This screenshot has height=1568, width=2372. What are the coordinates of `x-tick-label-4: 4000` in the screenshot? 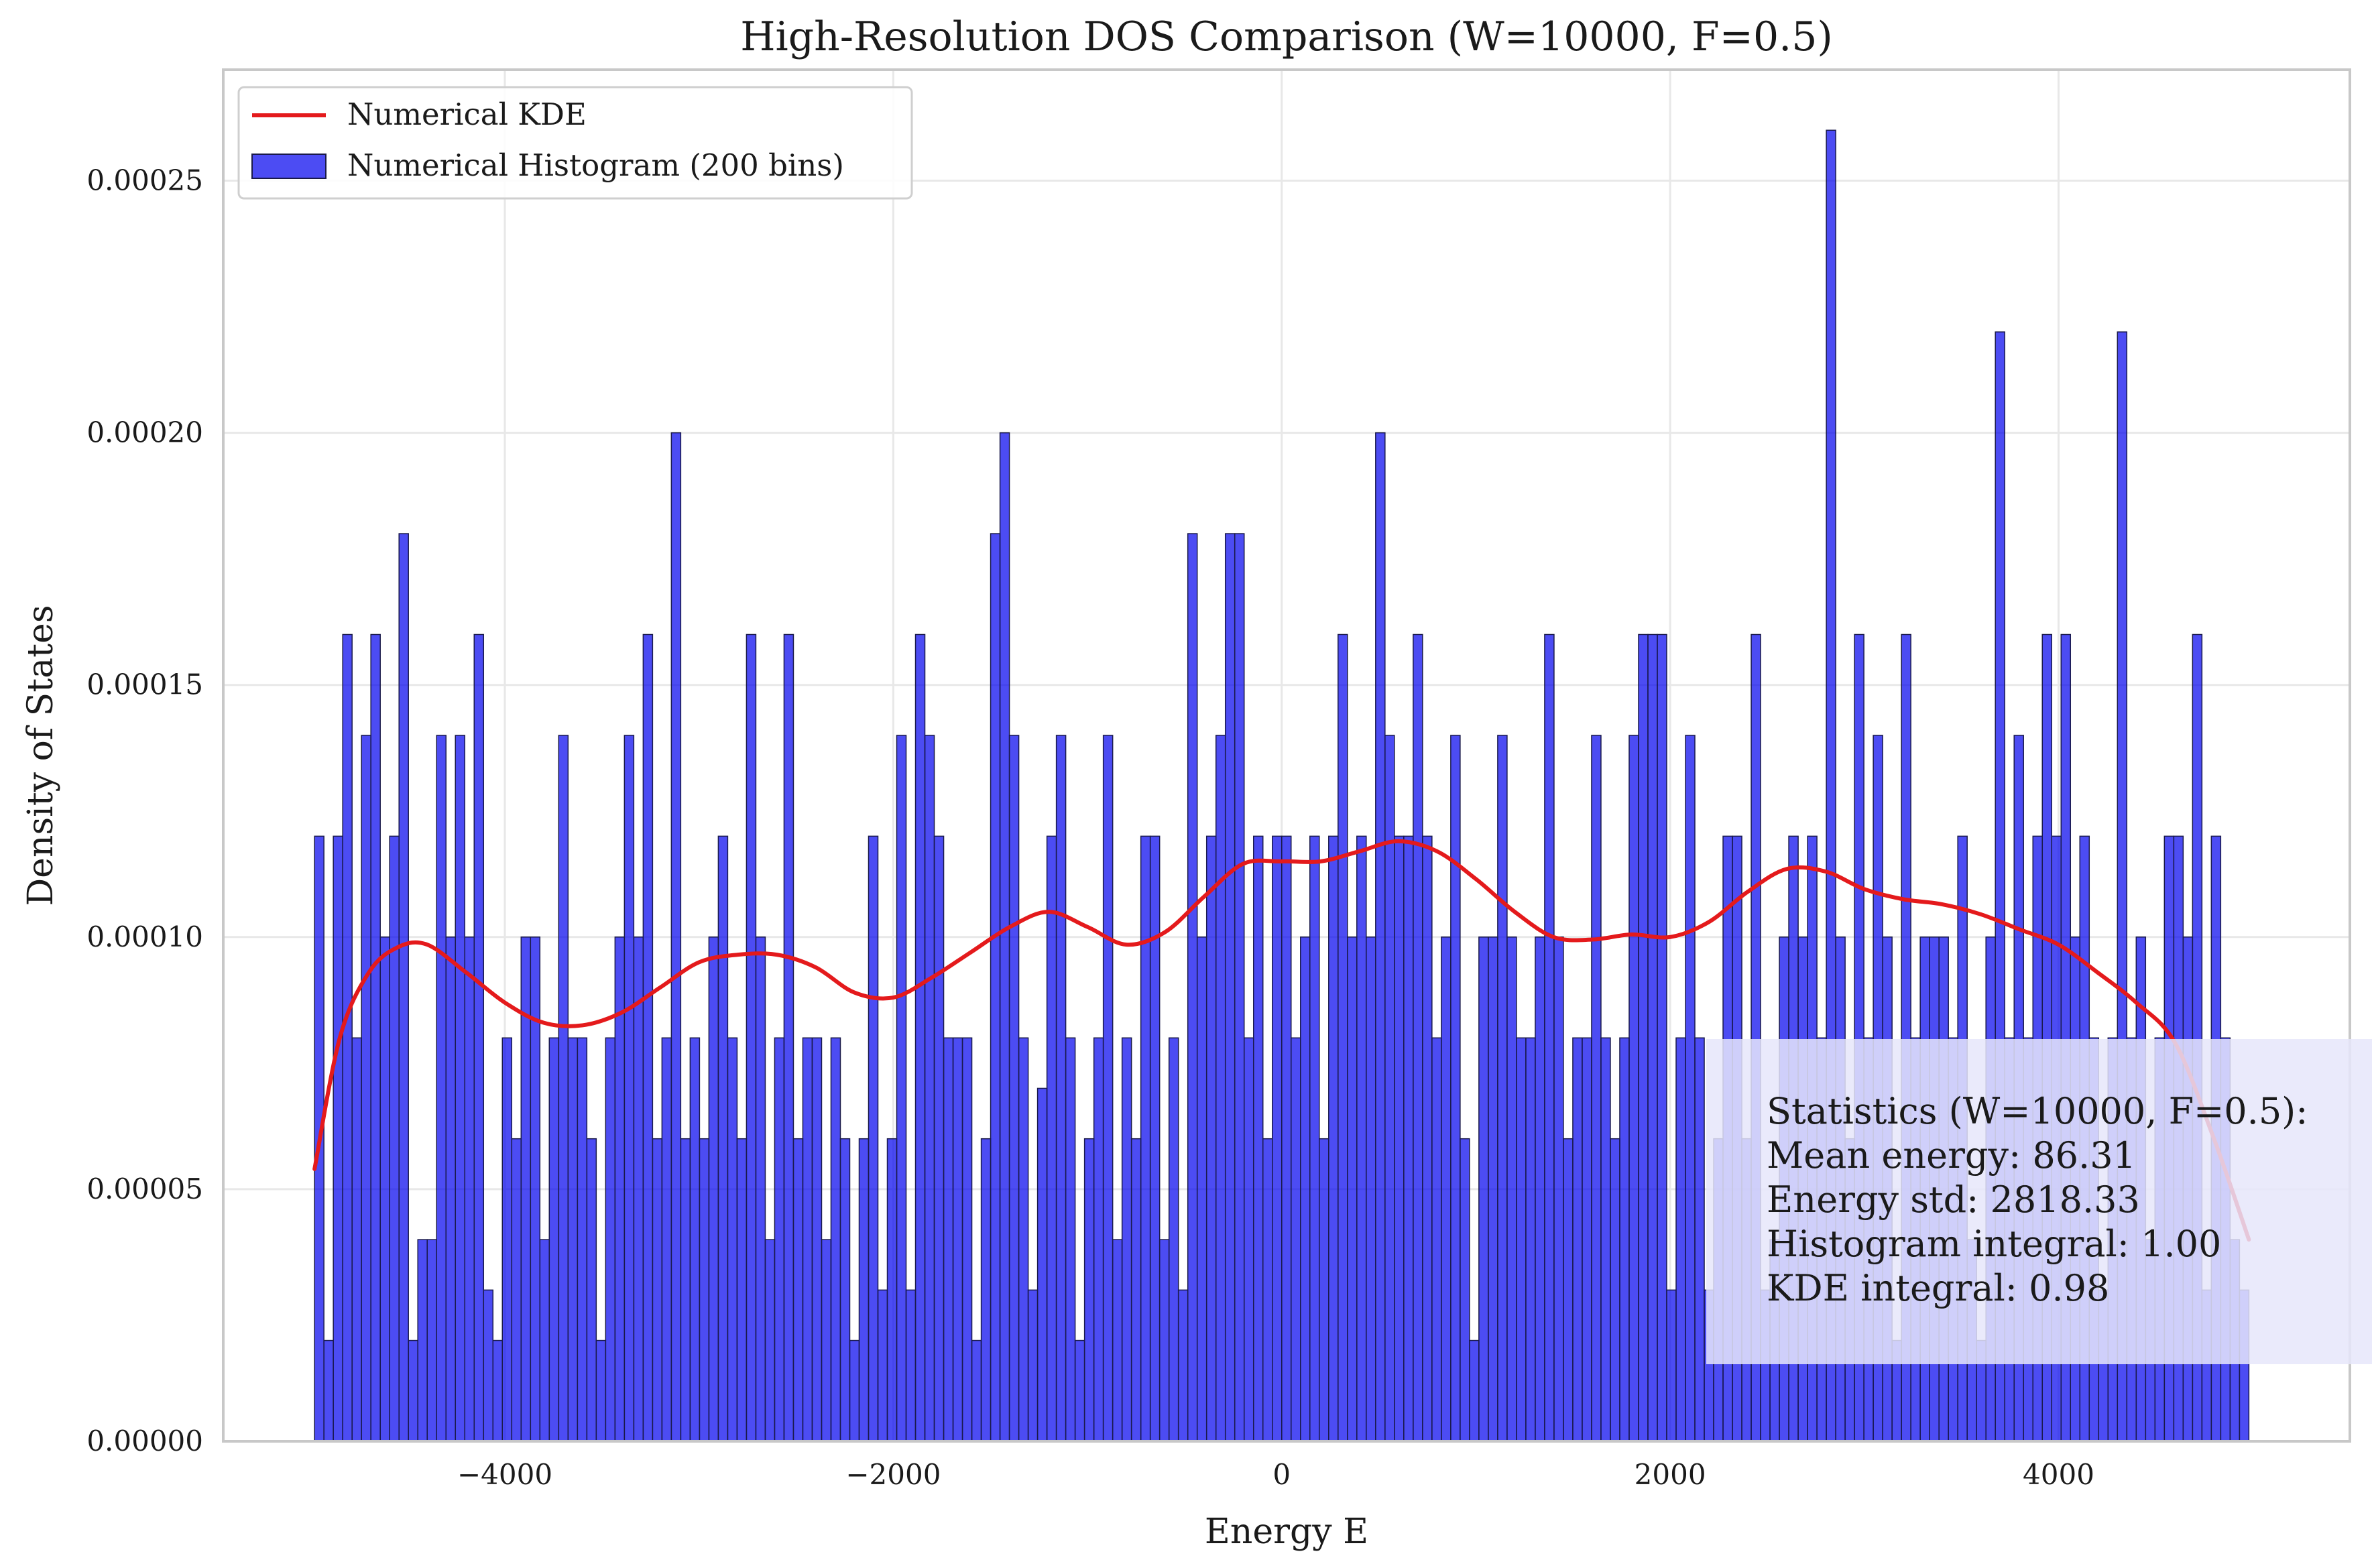 It's located at (2058, 1474).